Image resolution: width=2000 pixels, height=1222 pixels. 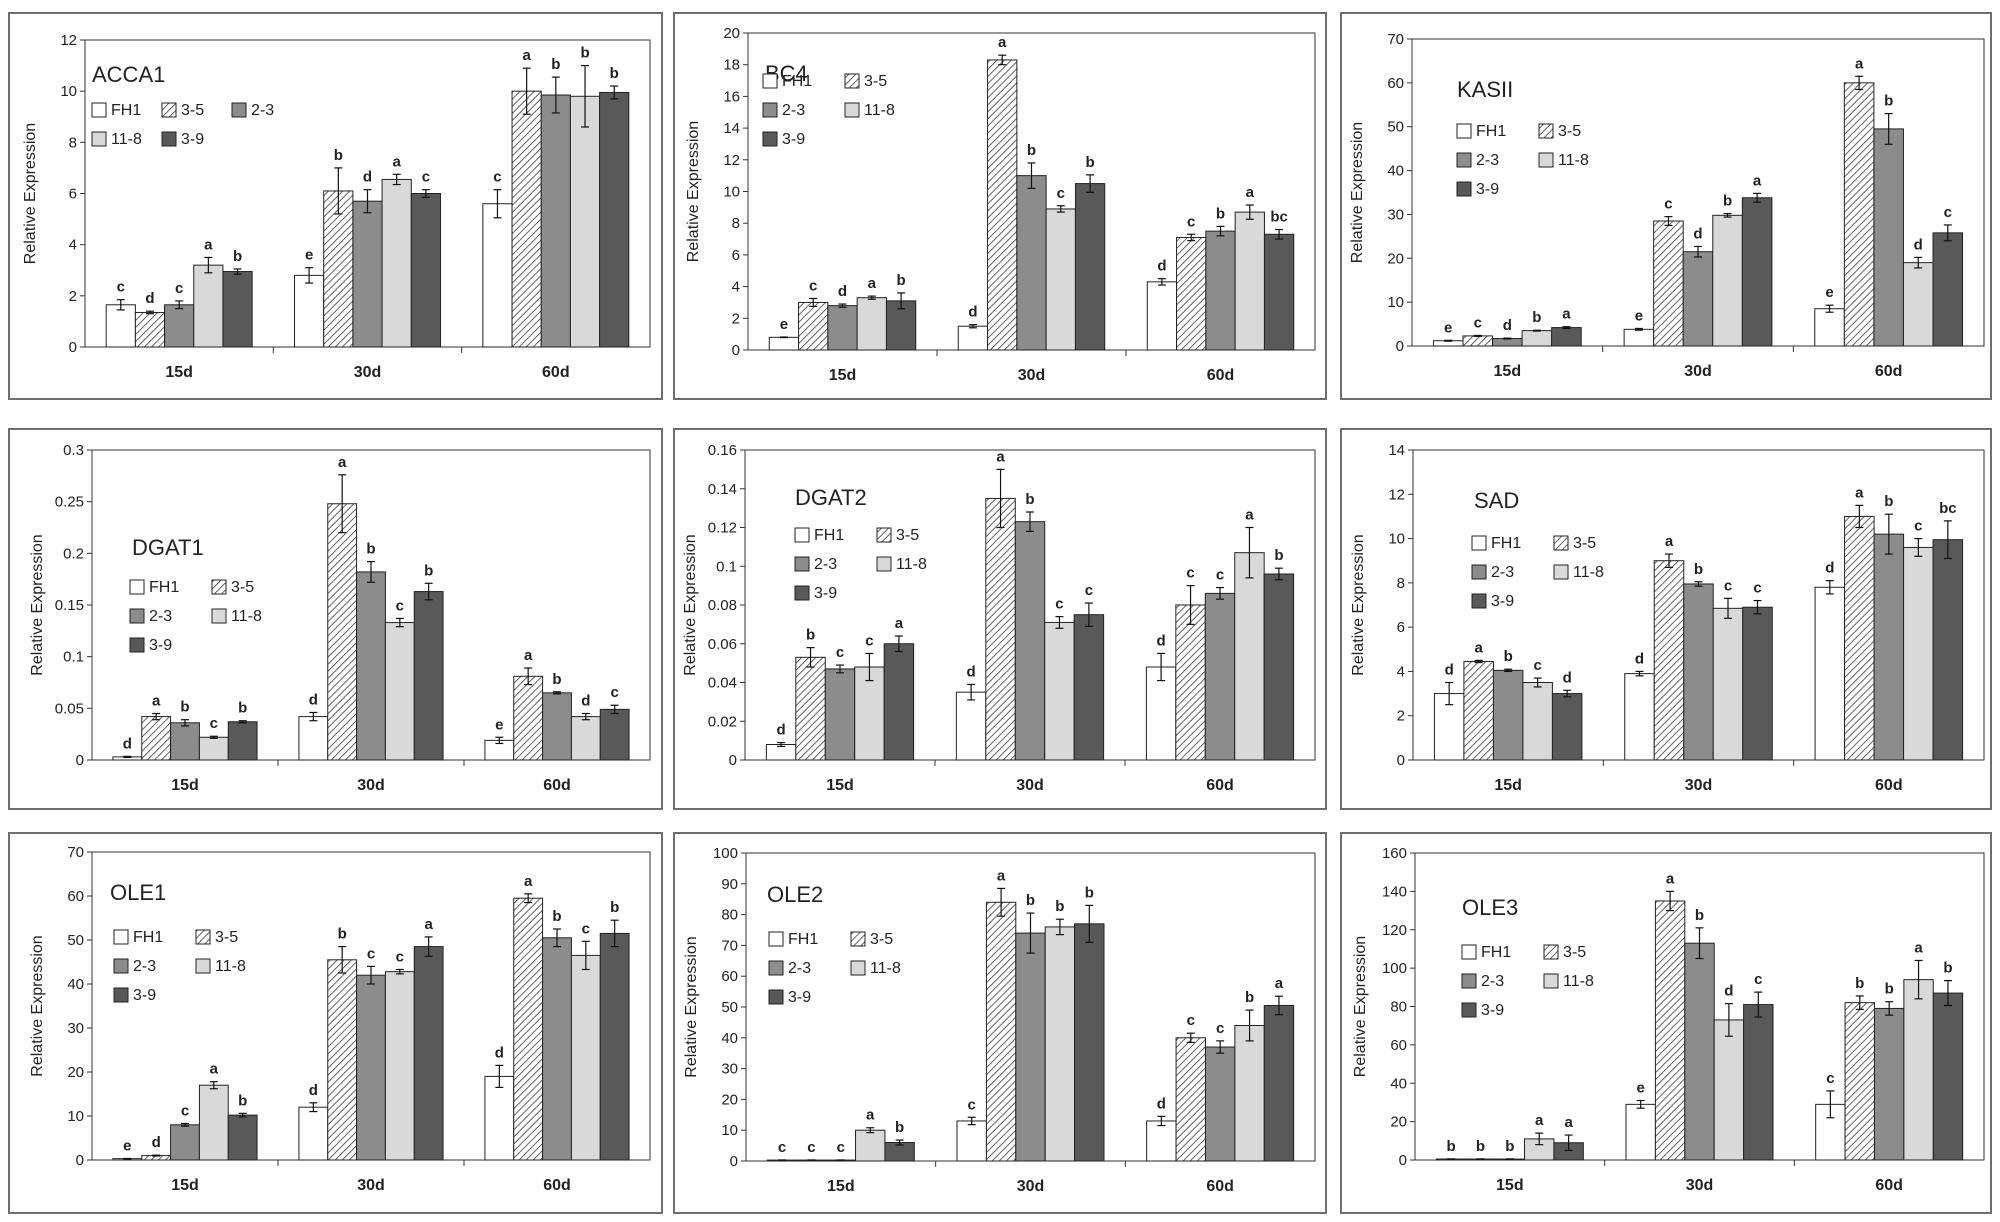 What do you see at coordinates (1394, 968) in the screenshot?
I see `y-tick-label: 100` at bounding box center [1394, 968].